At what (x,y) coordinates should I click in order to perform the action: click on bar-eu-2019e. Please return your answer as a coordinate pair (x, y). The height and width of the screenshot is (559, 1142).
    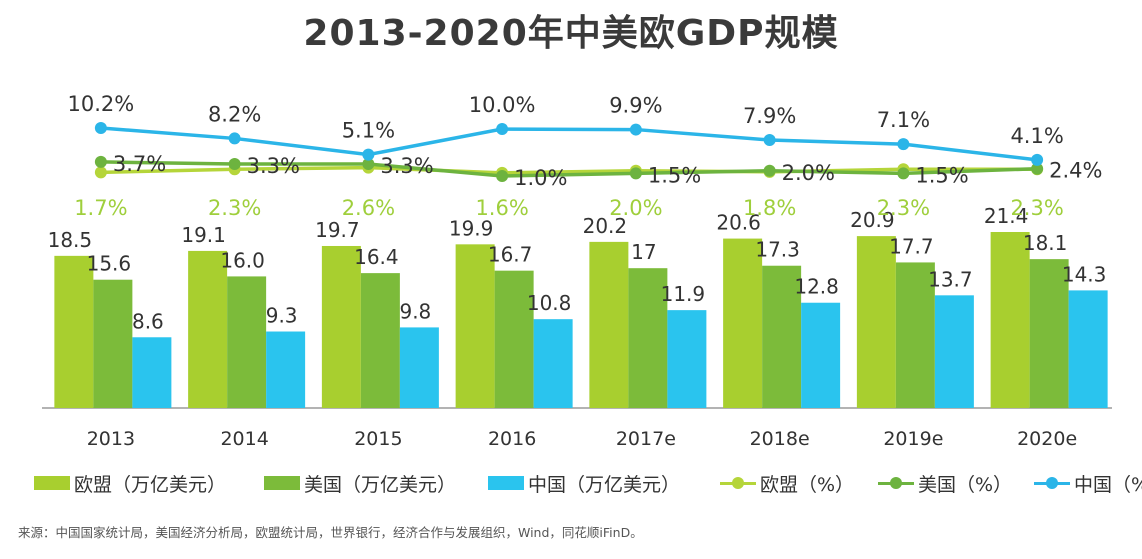
    Looking at the image, I should click on (876, 322).